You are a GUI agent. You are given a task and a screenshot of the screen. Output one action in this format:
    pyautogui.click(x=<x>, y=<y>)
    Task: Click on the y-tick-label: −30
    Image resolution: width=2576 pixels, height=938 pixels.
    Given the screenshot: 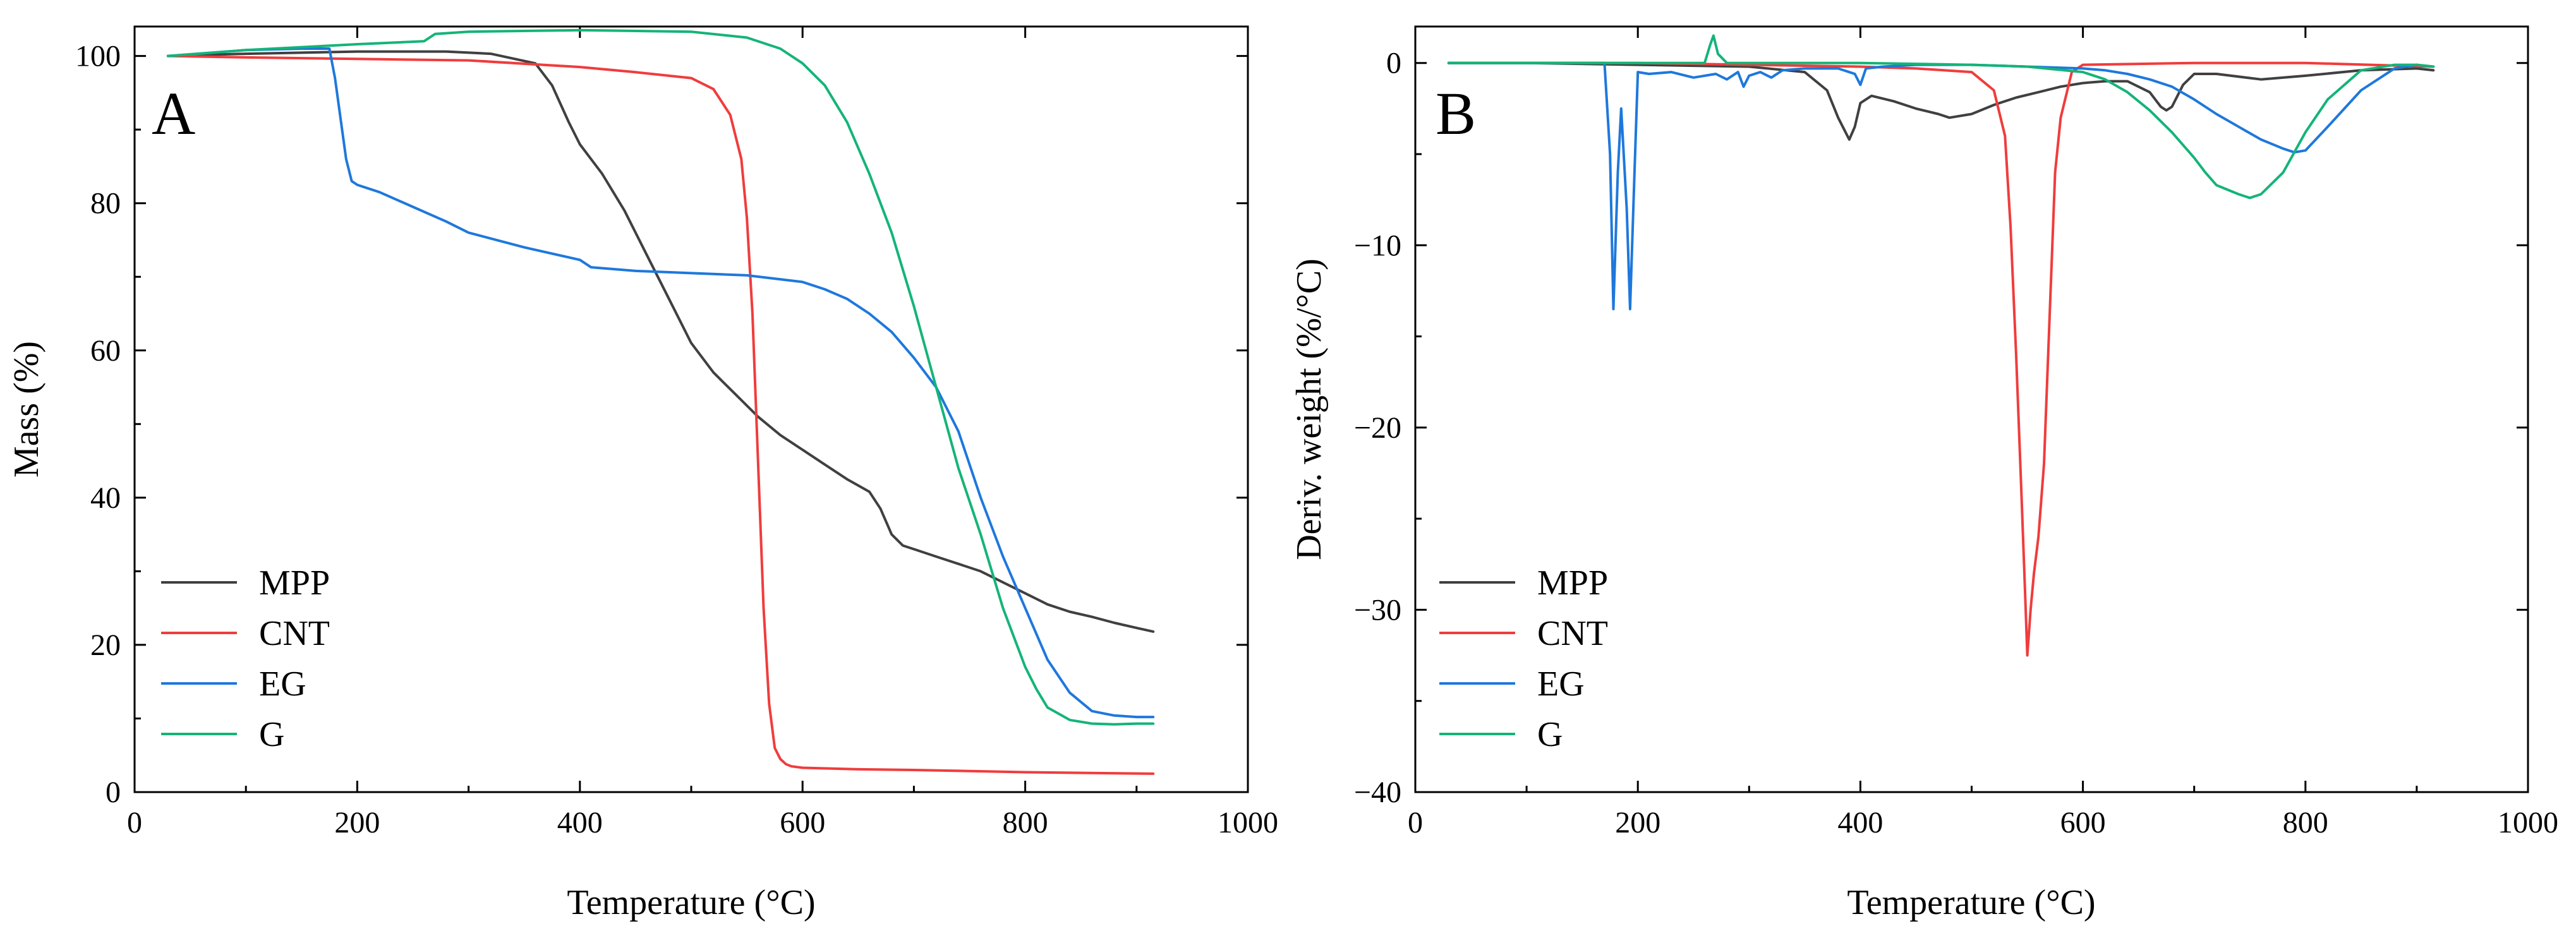 What is the action you would take?
    pyautogui.click(x=1377, y=610)
    